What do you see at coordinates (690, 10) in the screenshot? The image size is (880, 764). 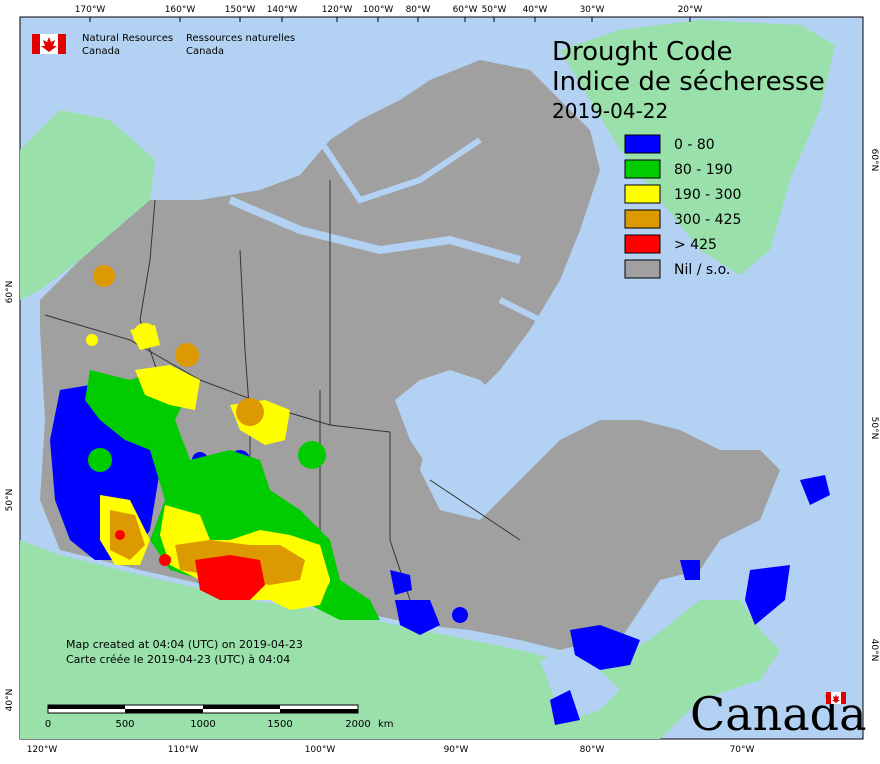 I see `top-tick-label: 20°W` at bounding box center [690, 10].